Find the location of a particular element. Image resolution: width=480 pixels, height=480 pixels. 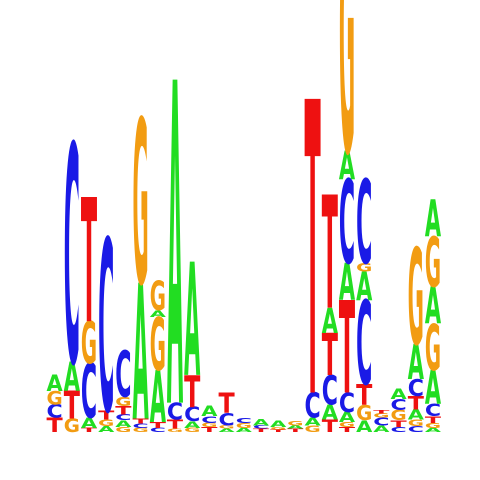

logo-column-15: TAG is located at coordinates (295, 427).